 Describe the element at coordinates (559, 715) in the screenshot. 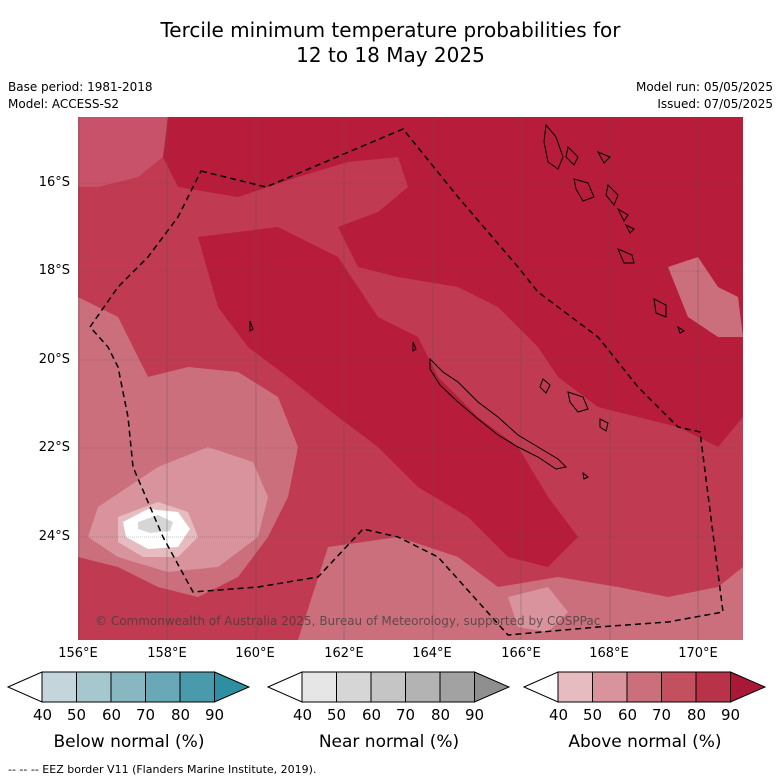

I see `cb-above-tick: 40` at that location.